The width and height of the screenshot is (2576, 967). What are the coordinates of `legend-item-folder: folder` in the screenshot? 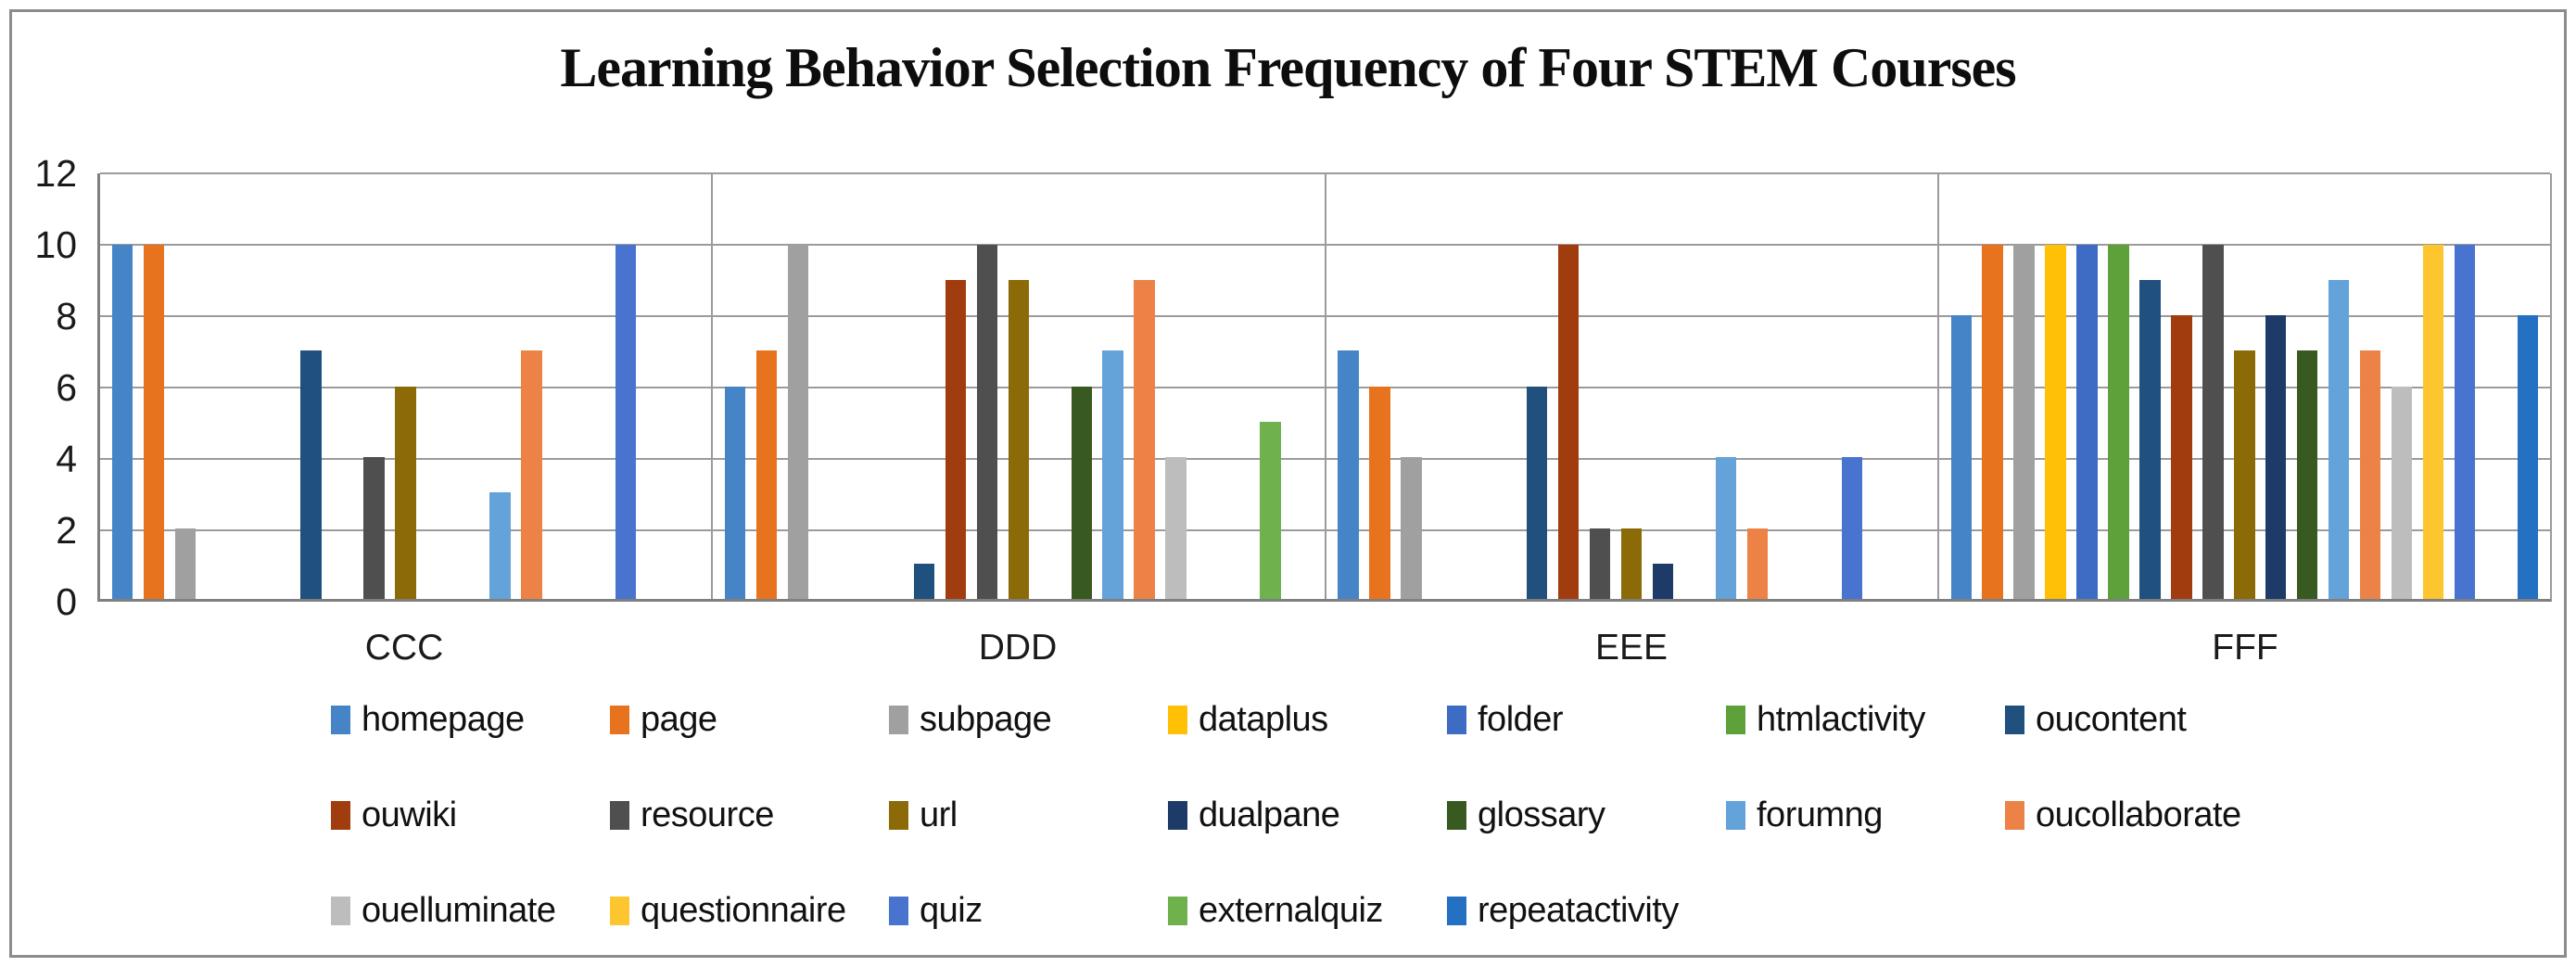 It's located at (1586, 720).